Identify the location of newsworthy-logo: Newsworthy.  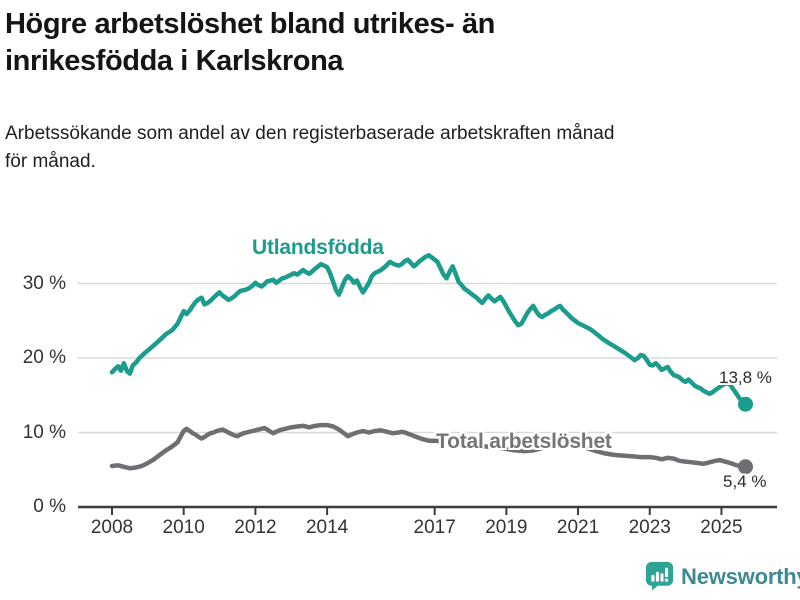
(722, 576).